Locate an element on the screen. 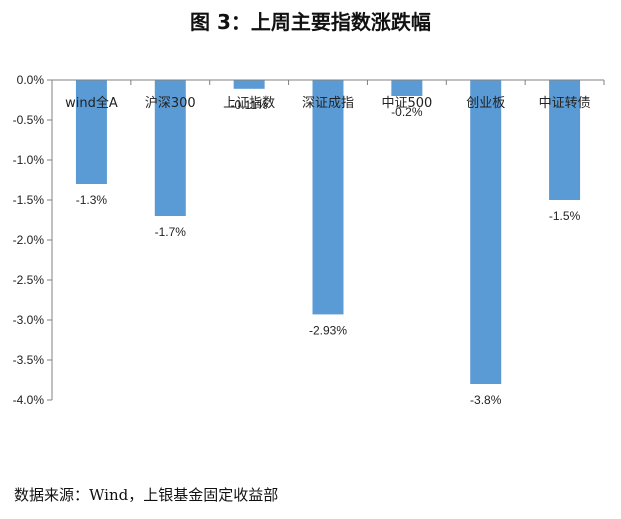 This screenshot has width=621, height=519. category-label: wind全A is located at coordinates (91, 103).